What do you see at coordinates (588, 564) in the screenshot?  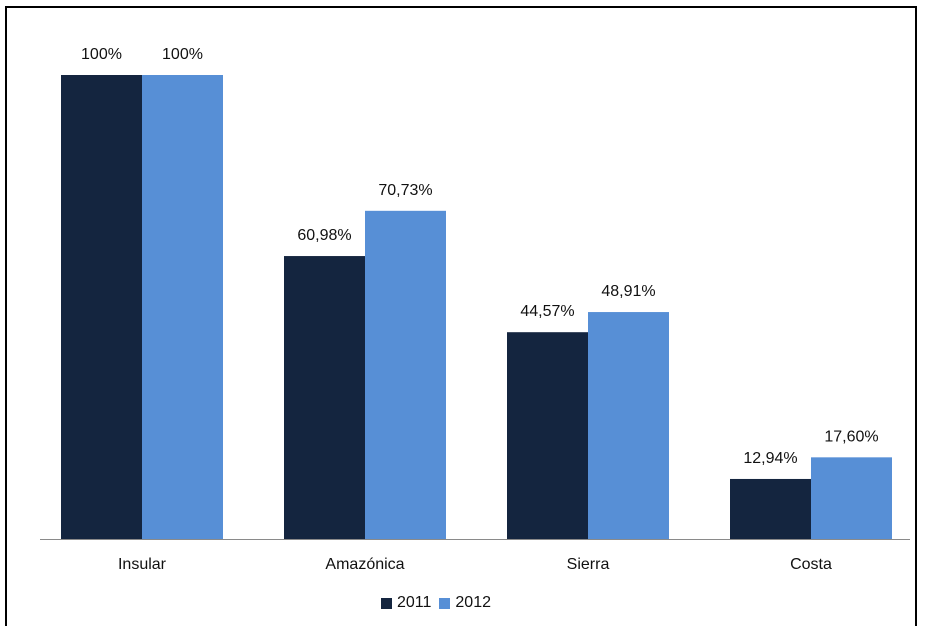 I see `category-label-2: Sierra` at bounding box center [588, 564].